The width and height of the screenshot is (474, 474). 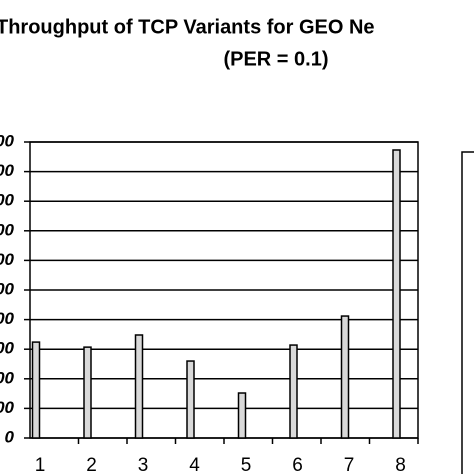 I want to click on x-tick-label: 5, so click(x=246, y=464).